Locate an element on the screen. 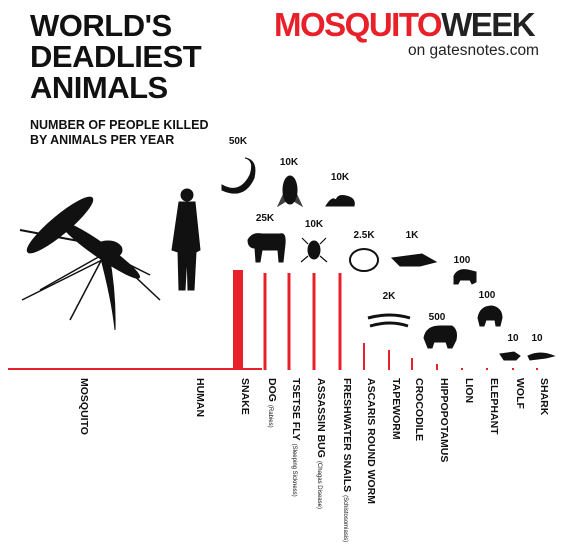  data-label: 50K is located at coordinates (238, 141).